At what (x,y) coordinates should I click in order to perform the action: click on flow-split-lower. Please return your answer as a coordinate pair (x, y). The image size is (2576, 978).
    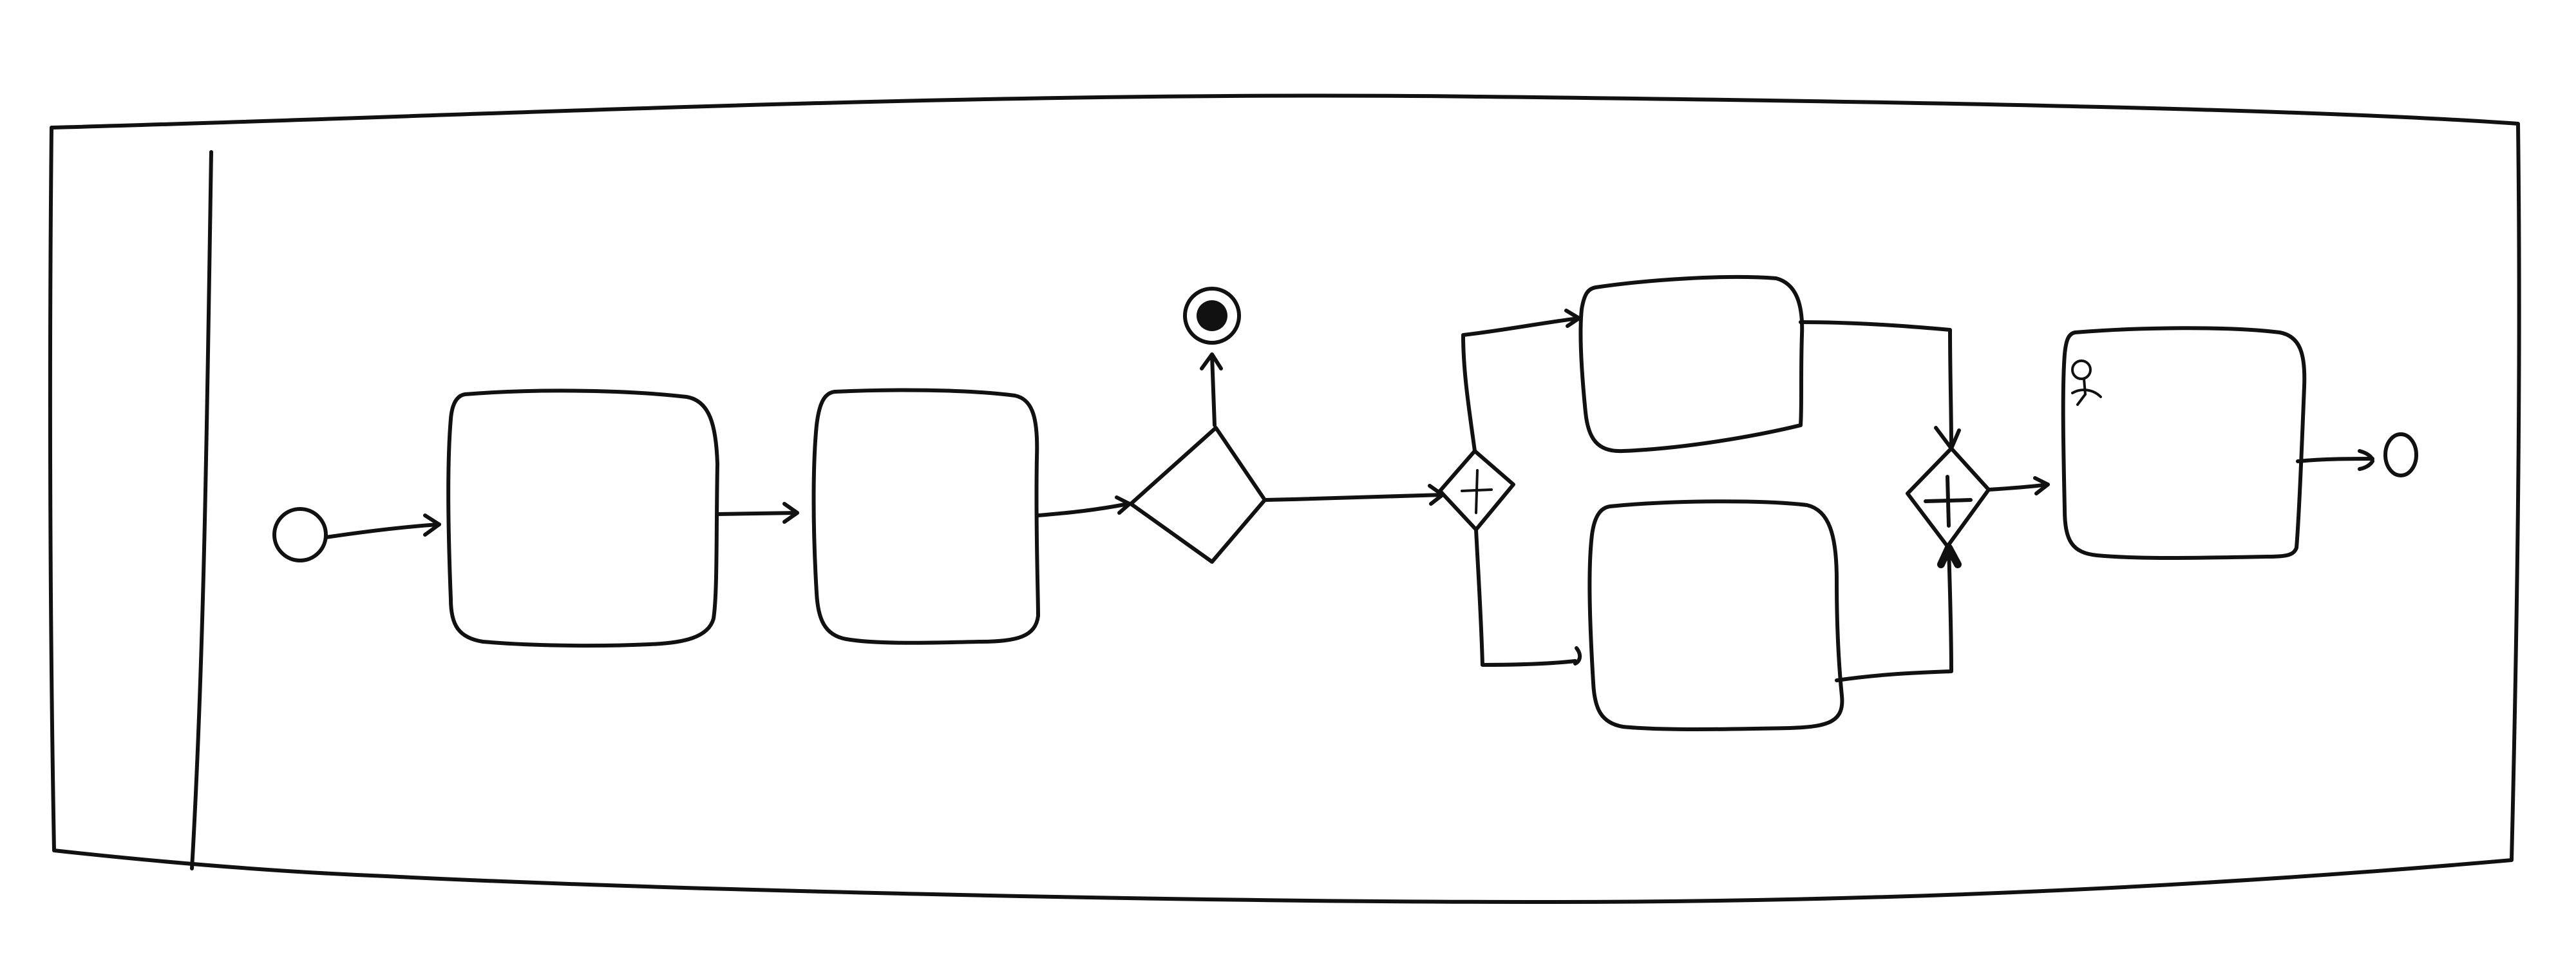
    Looking at the image, I should click on (1528, 597).